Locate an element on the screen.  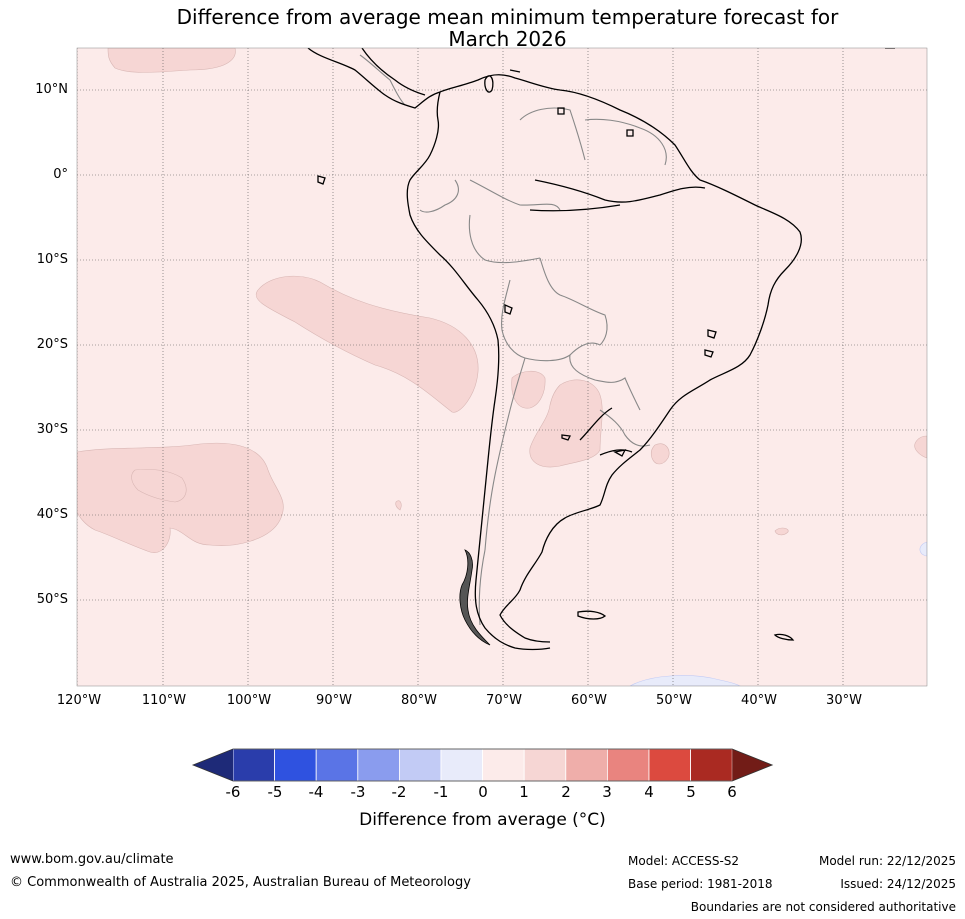
lon-label-90w: 90°W is located at coordinates (334, 700).